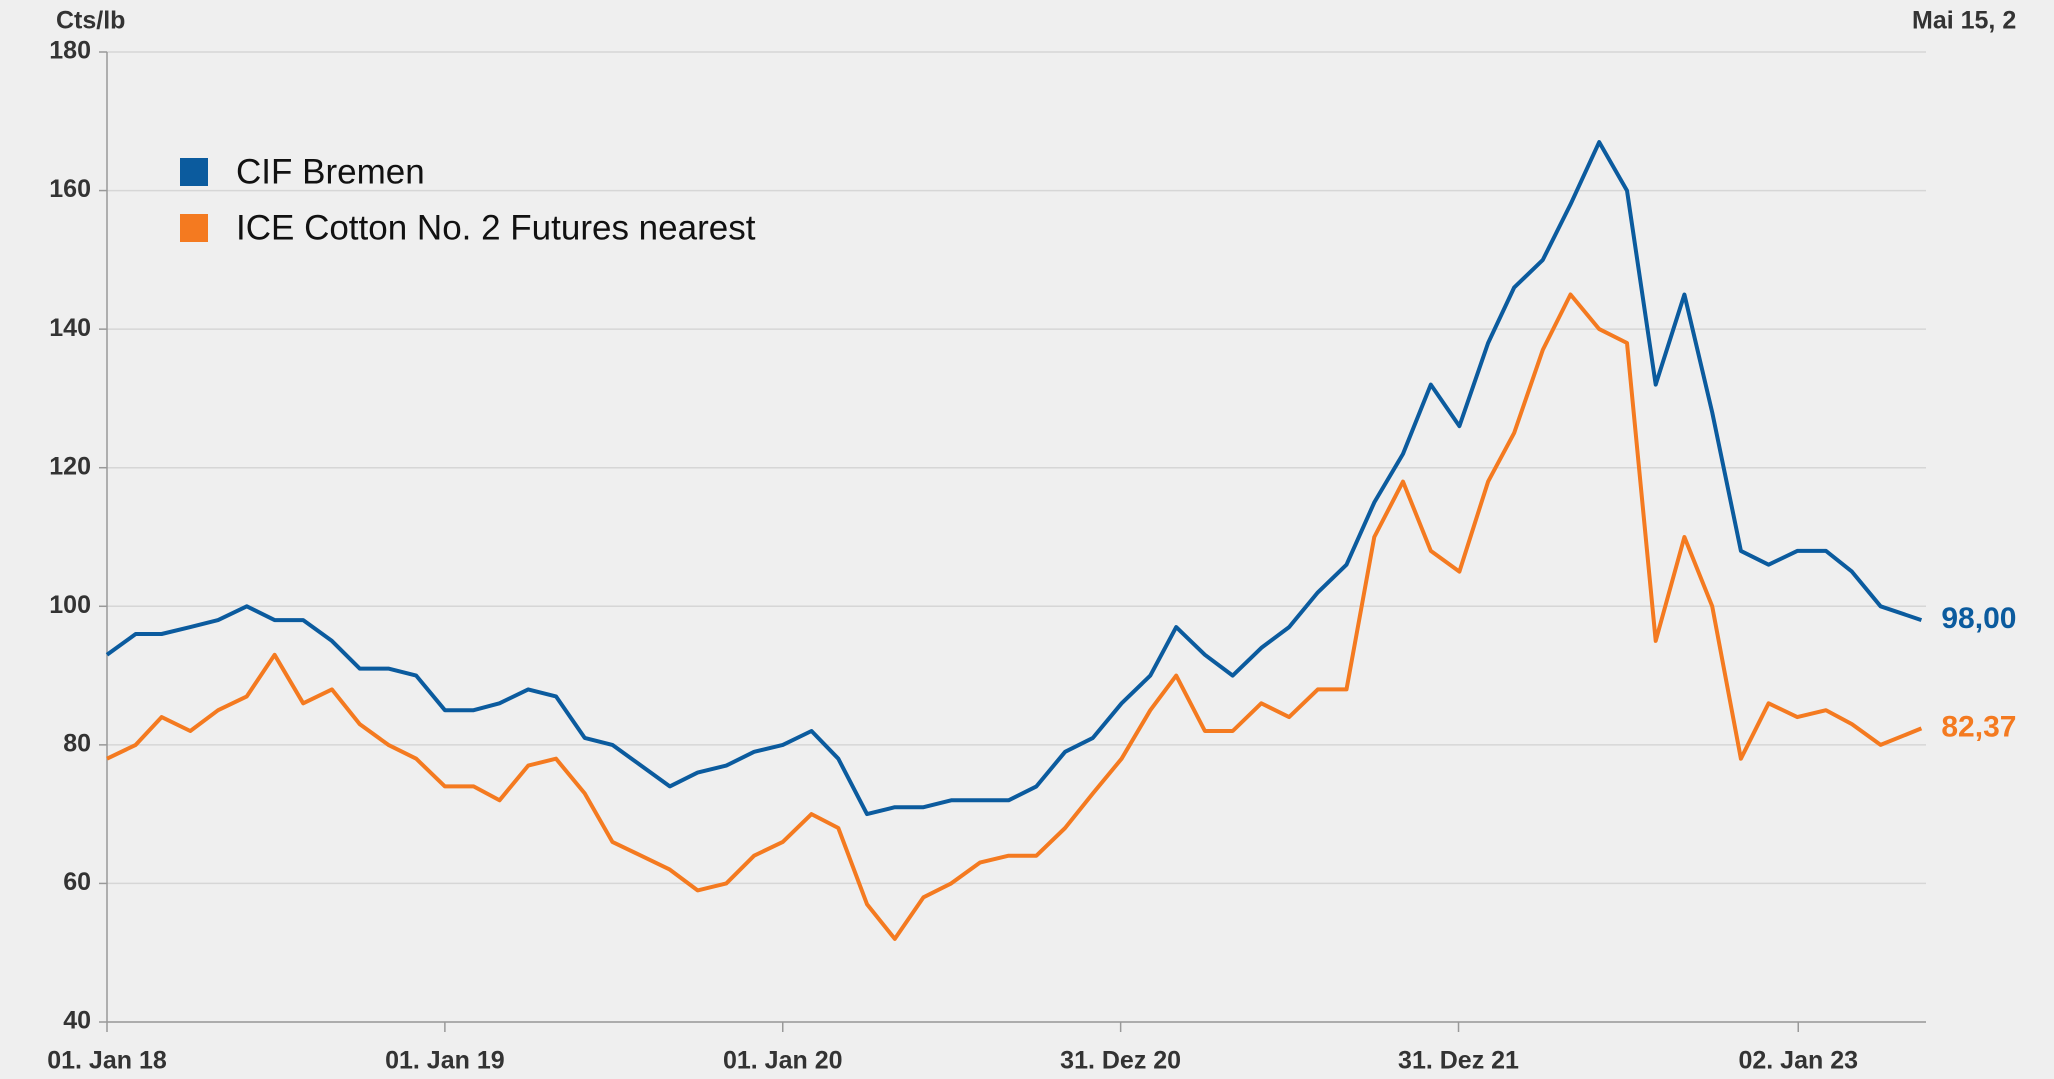 The image size is (2054, 1079). Describe the element at coordinates (330, 171) in the screenshot. I see `legend-label: CIF Bremen` at that location.